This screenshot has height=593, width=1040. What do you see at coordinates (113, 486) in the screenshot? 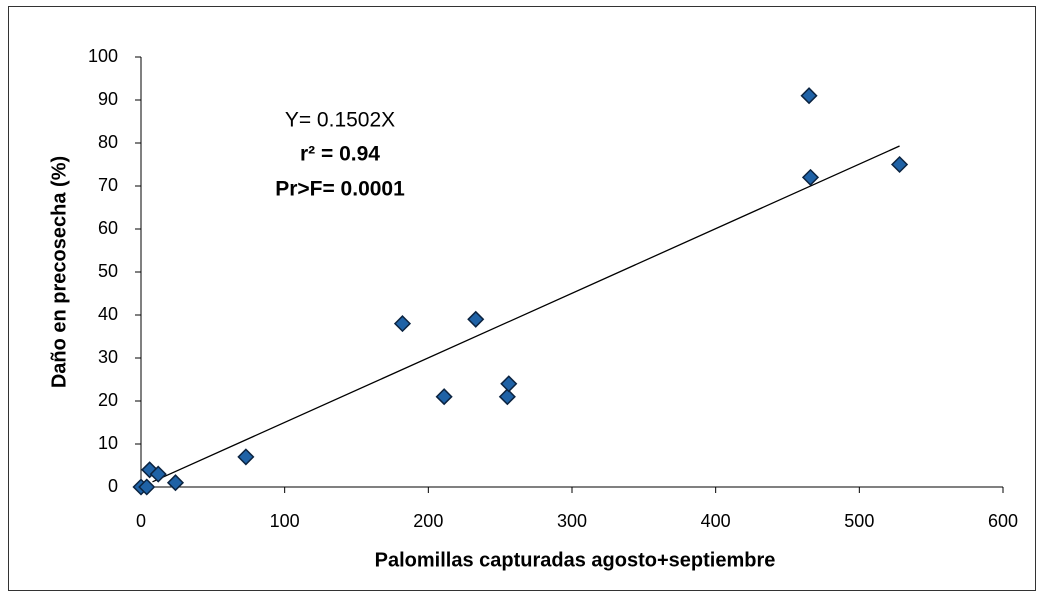
I see `y-tick-label: 0` at bounding box center [113, 486].